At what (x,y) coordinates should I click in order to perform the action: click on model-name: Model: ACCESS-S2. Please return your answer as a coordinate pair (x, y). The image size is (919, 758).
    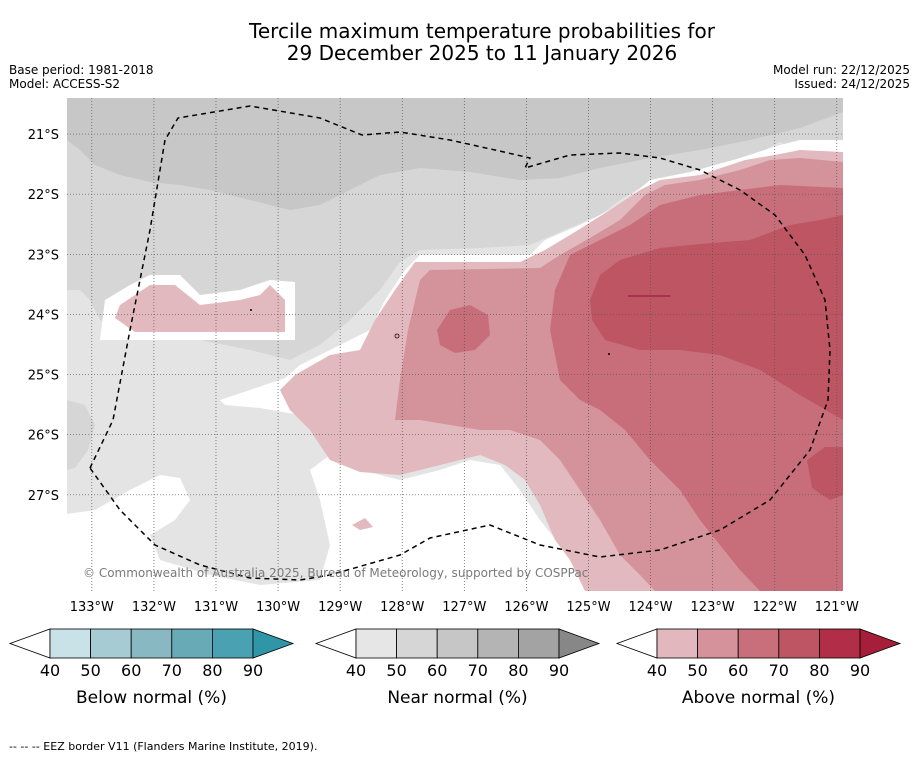
    Looking at the image, I should click on (65, 84).